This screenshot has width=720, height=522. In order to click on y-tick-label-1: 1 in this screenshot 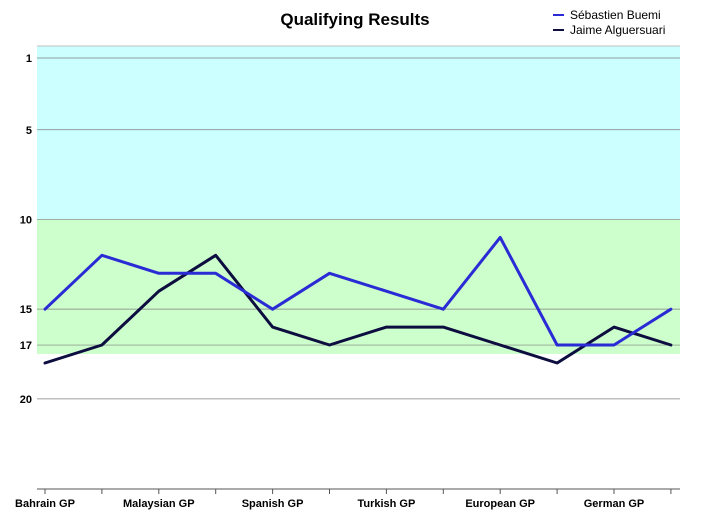, I will do `click(29, 59)`.